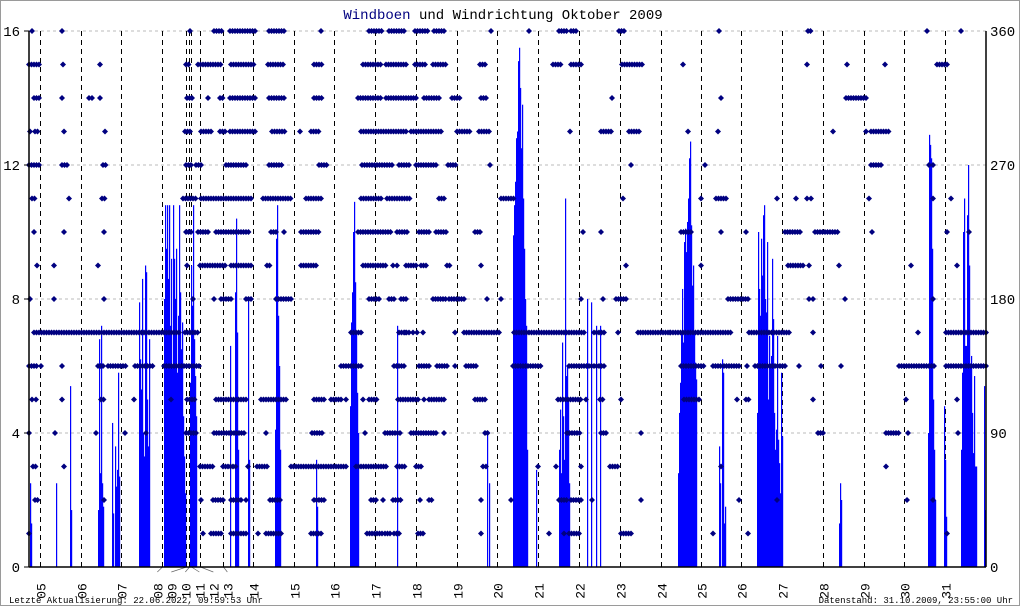 This screenshot has width=1020, height=607. What do you see at coordinates (1002, 167) in the screenshot?
I see `right-tick-label: 270` at bounding box center [1002, 167].